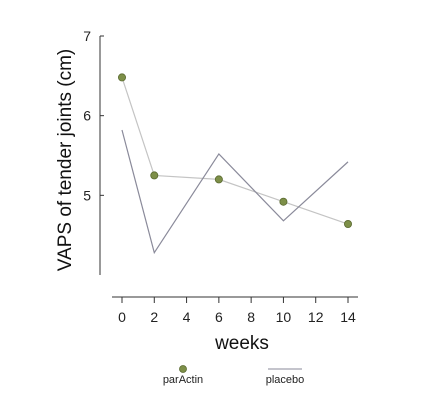 This screenshot has width=428, height=406. What do you see at coordinates (183, 380) in the screenshot?
I see `legend-label-parActin: parActin` at bounding box center [183, 380].